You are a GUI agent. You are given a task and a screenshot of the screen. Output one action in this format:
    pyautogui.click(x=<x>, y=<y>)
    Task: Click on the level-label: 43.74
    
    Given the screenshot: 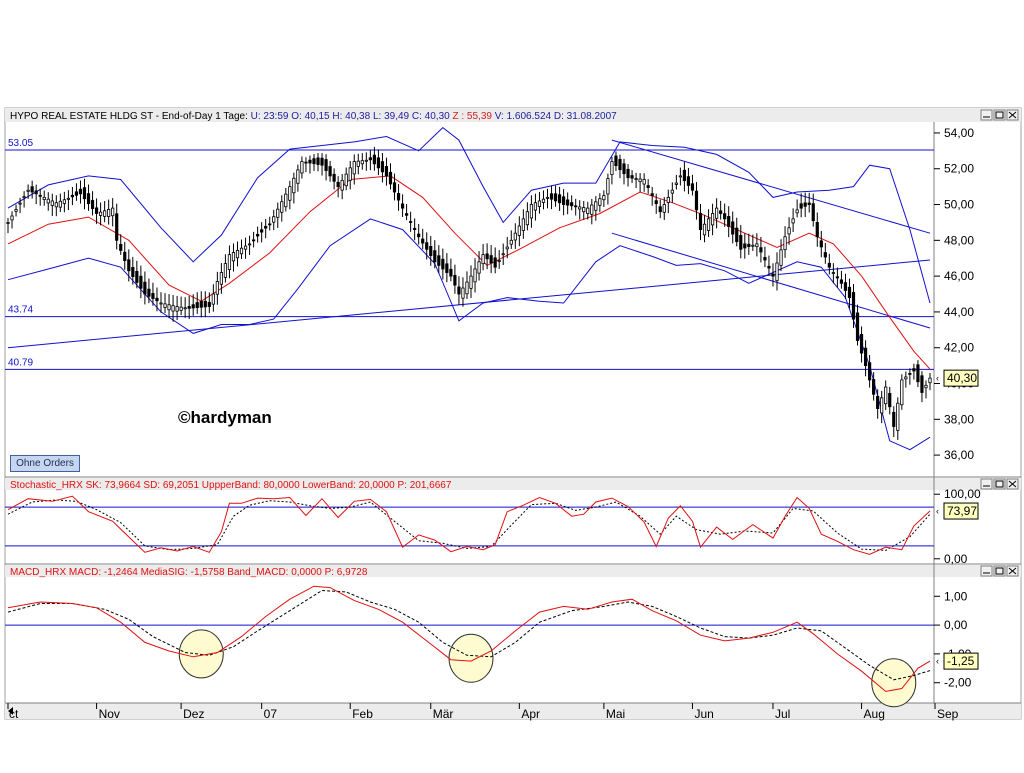 What is the action you would take?
    pyautogui.click(x=20, y=310)
    